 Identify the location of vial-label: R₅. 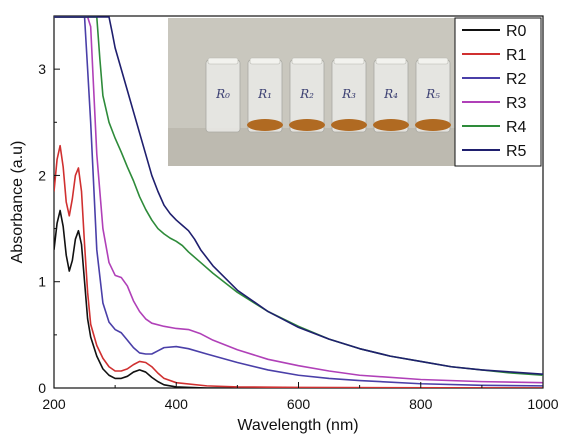
(432, 94).